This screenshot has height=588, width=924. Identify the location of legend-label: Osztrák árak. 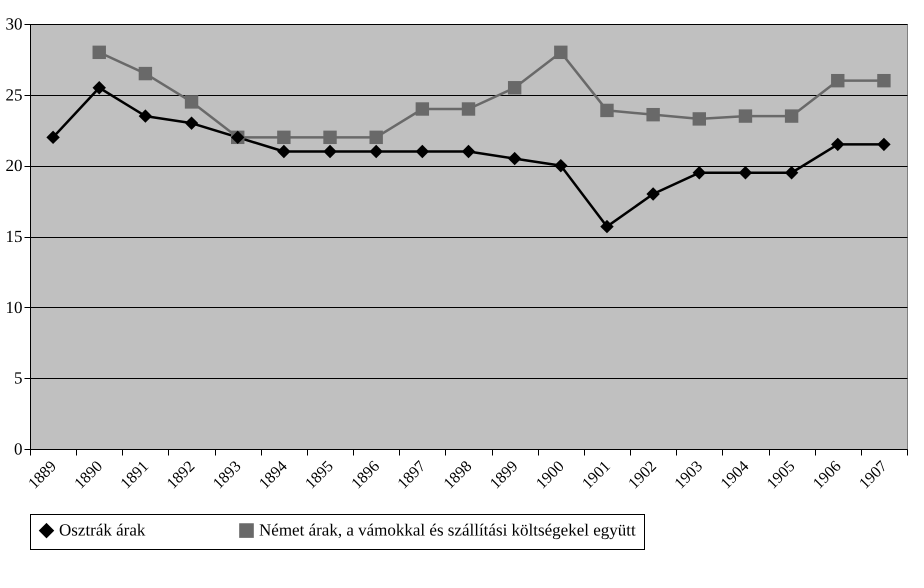
(102, 530).